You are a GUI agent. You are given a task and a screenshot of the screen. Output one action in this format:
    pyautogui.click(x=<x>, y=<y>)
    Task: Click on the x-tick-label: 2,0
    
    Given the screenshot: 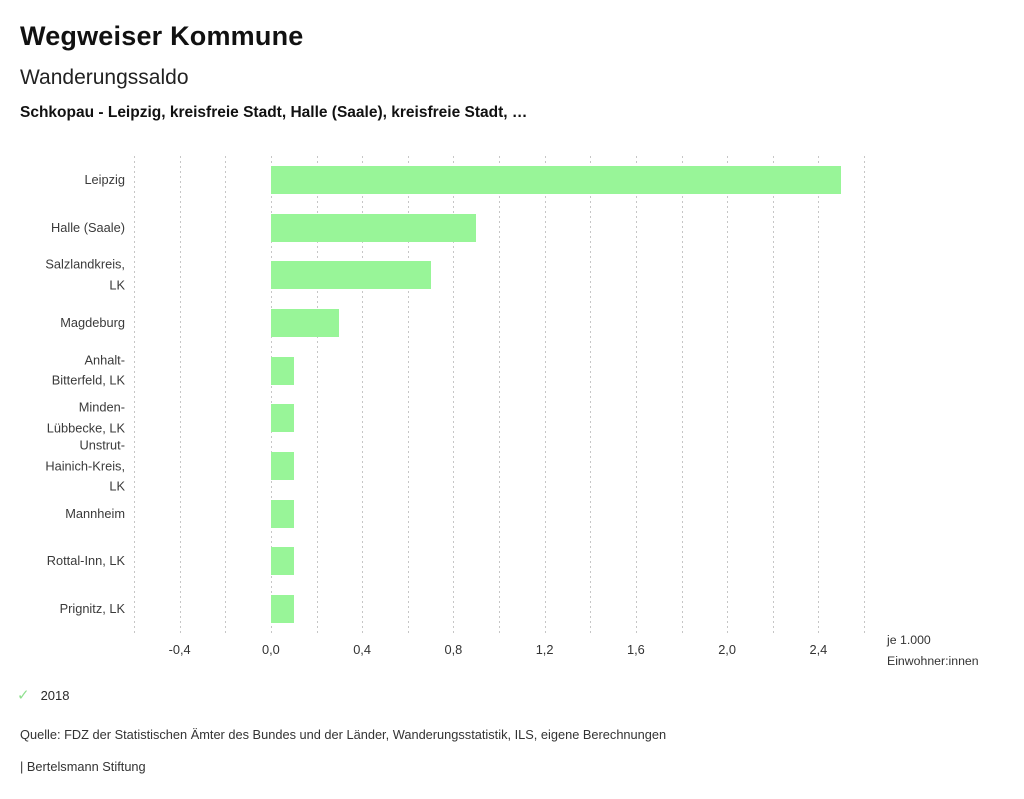 What is the action you would take?
    pyautogui.click(x=727, y=649)
    